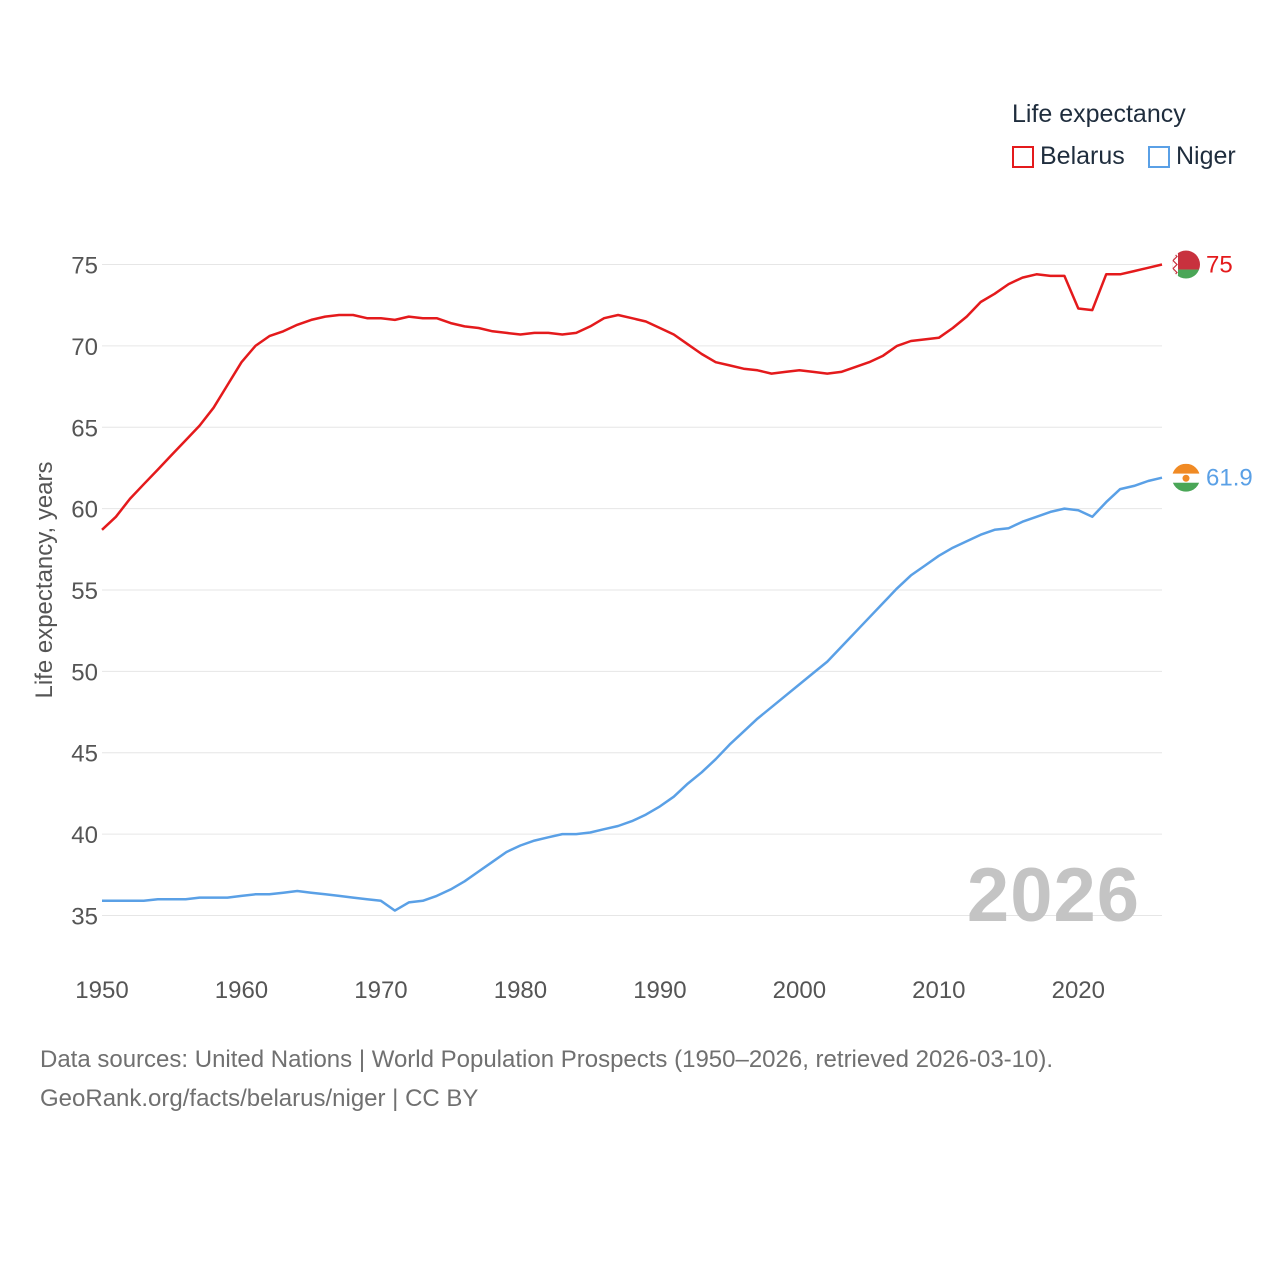  What do you see at coordinates (84, 835) in the screenshot?
I see `y-tick-label: 40` at bounding box center [84, 835].